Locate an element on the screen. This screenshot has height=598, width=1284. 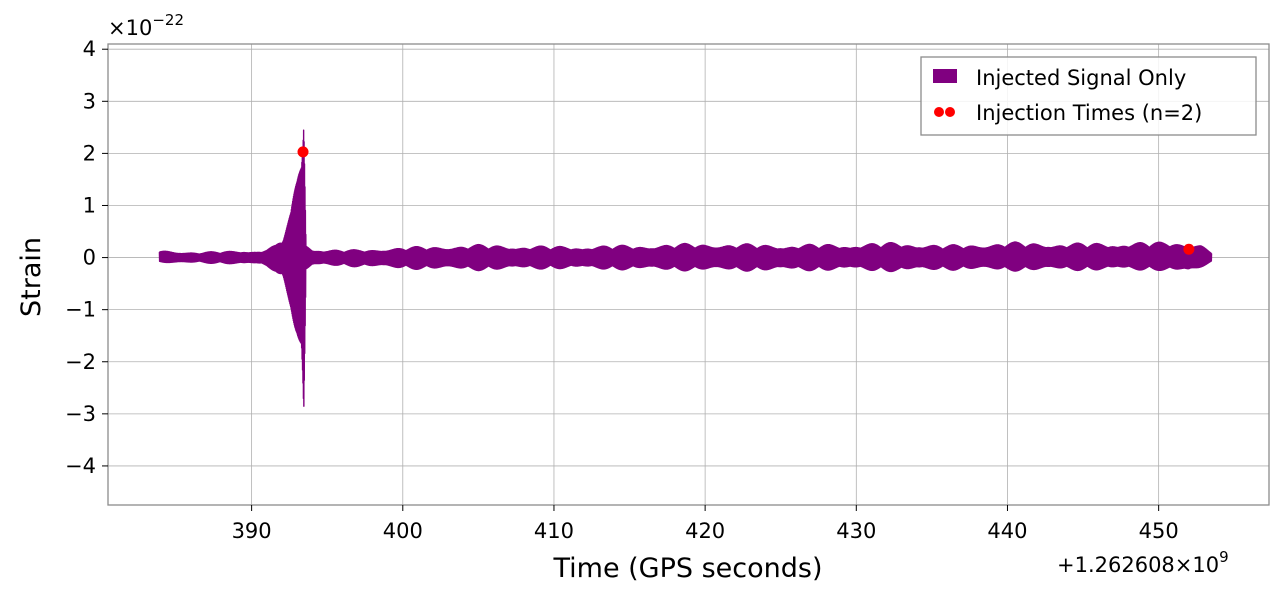
y-tick-label: −3 is located at coordinates (80, 414).